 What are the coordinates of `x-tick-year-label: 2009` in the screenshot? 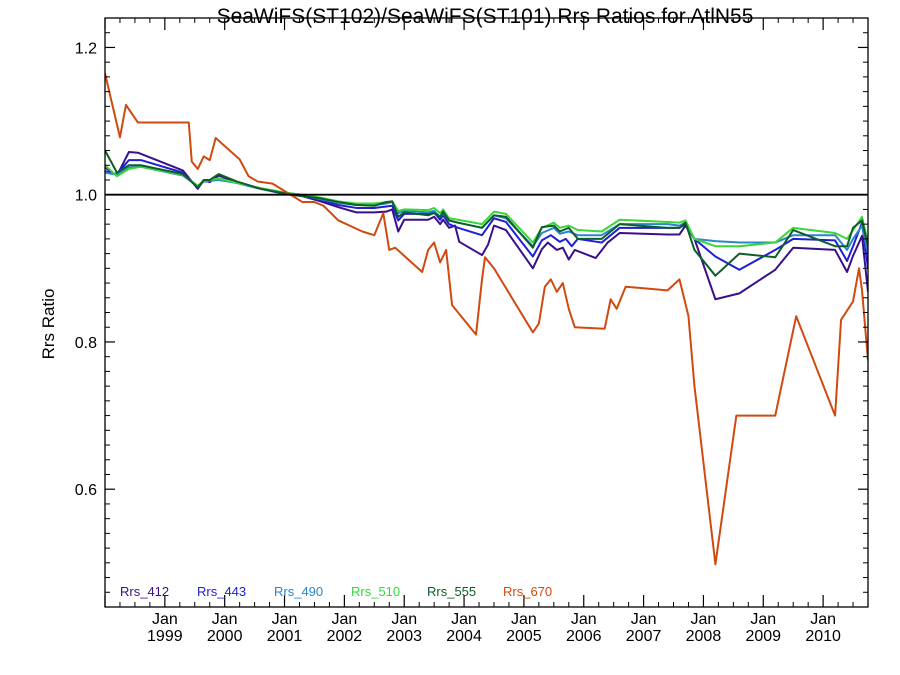 It's located at (763, 636).